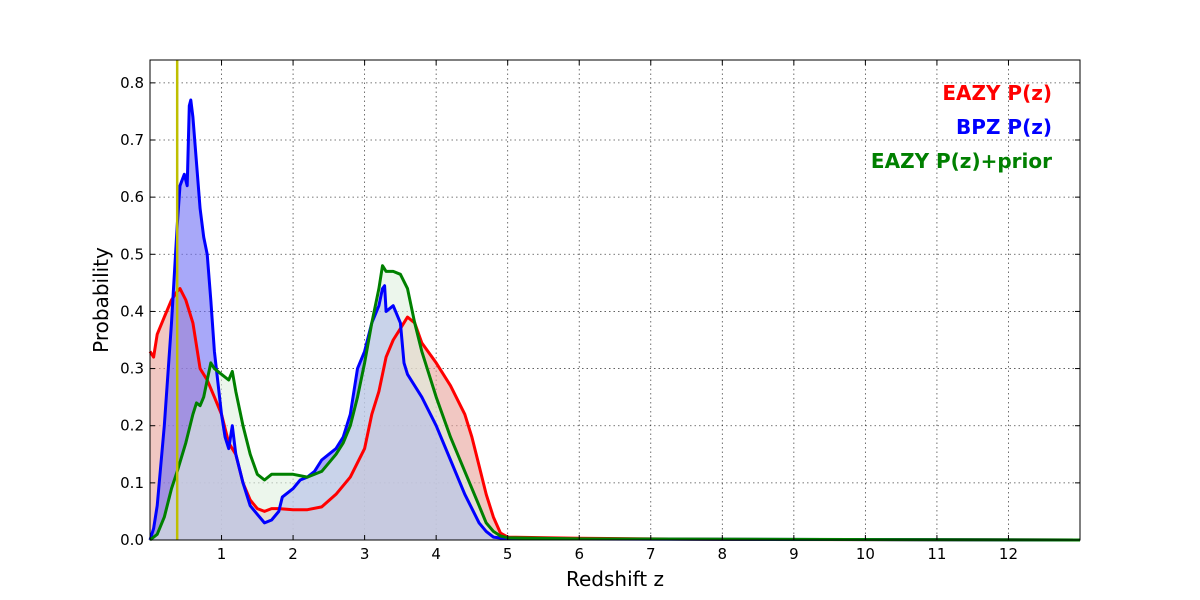 This screenshot has width=1200, height=600. What do you see at coordinates (794, 554) in the screenshot?
I see `x-tick-label: 9` at bounding box center [794, 554].